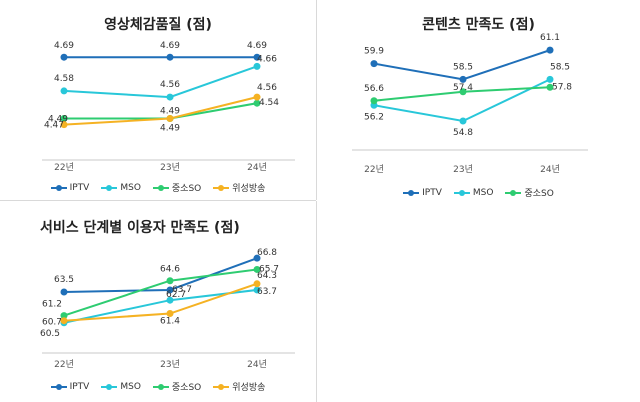 The image size is (640, 402). Describe the element at coordinates (269, 269) in the screenshot. I see `data-label: 65.7` at that location.